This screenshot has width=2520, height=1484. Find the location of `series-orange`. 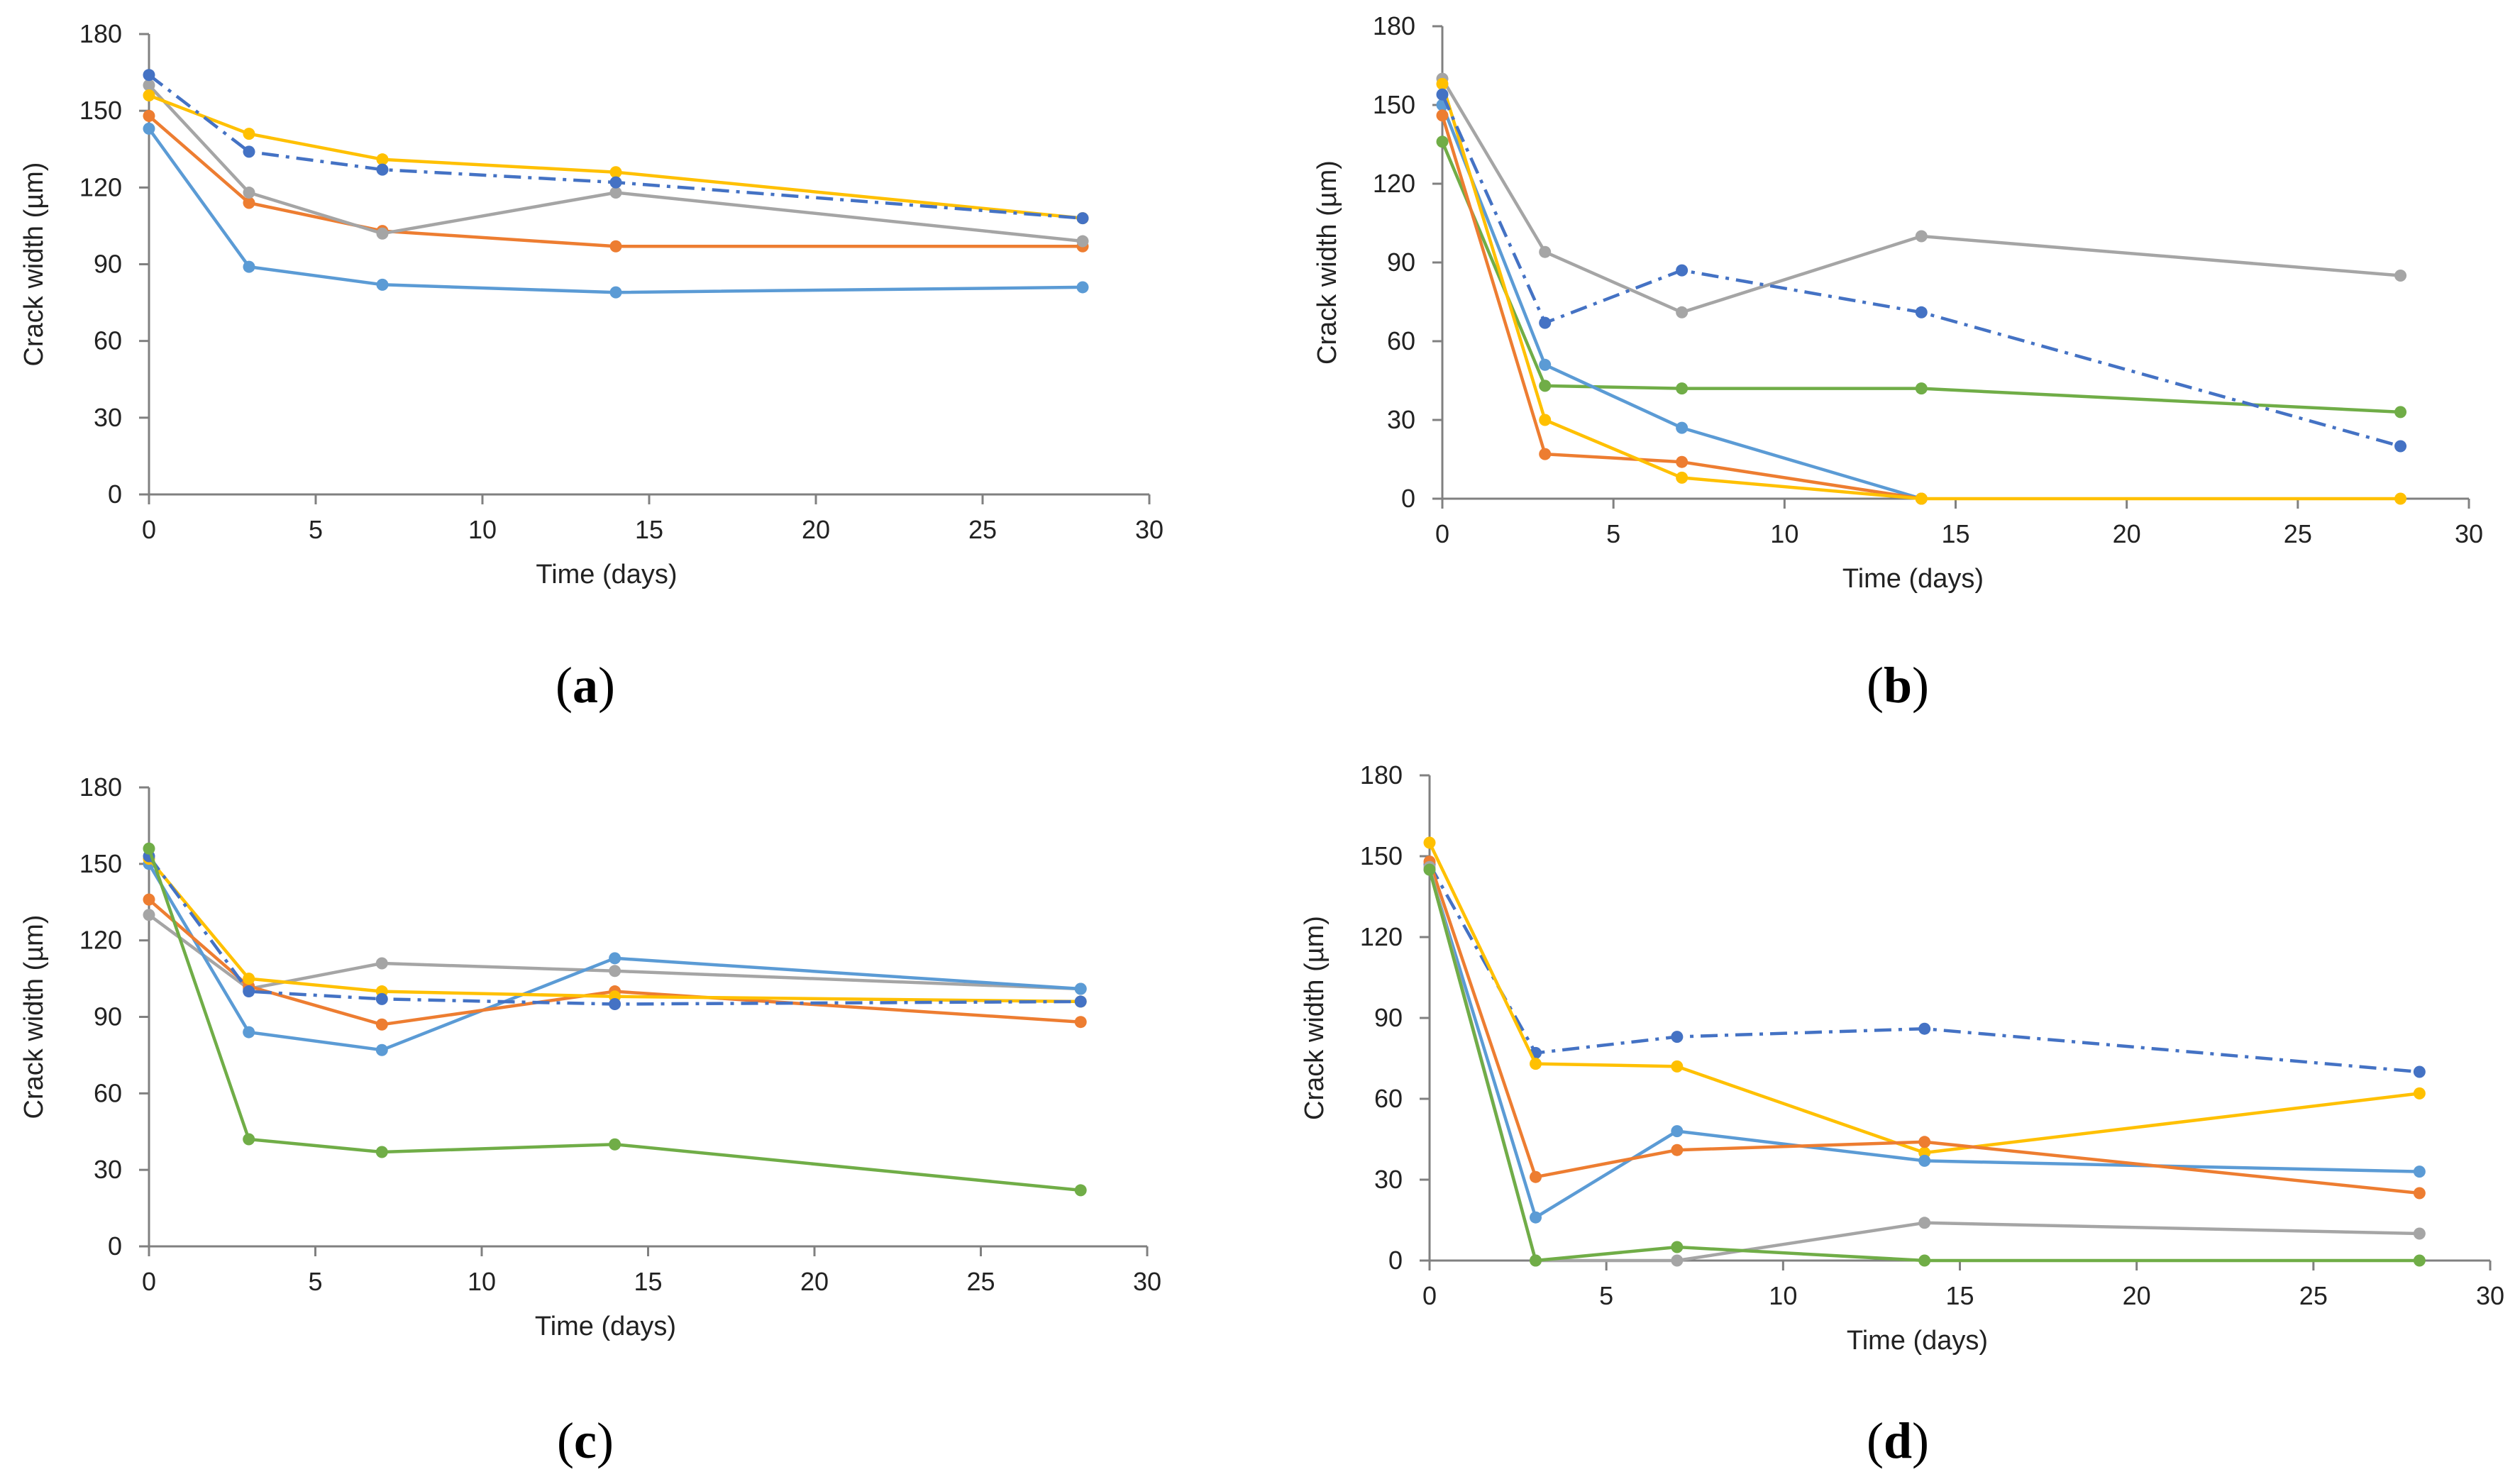

series-orange is located at coordinates (1682, 307).